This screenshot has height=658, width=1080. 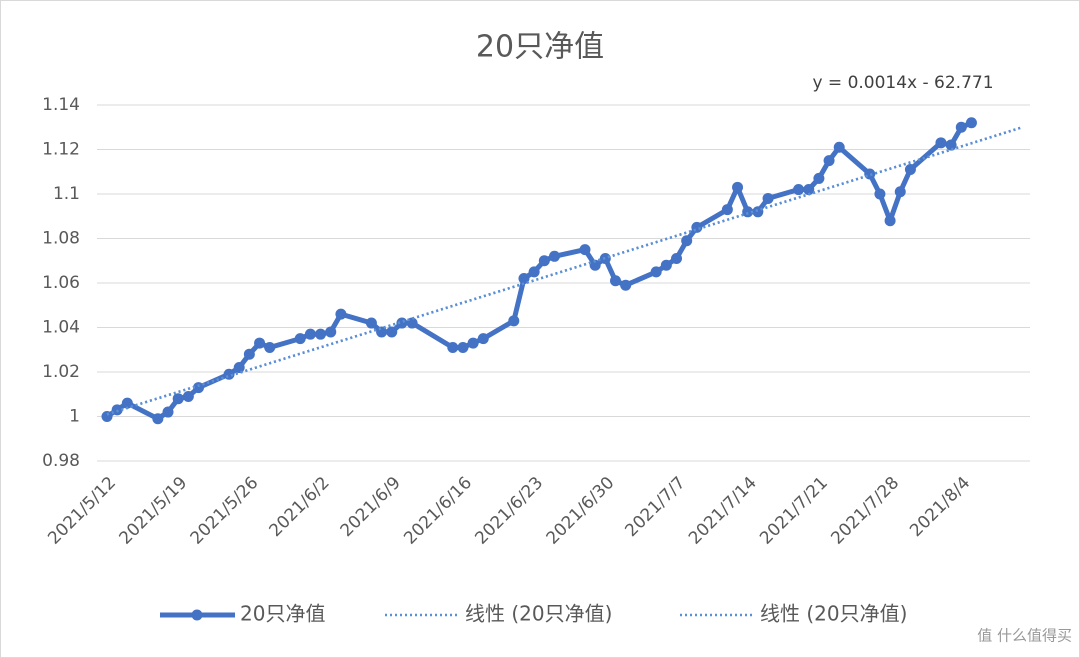 What do you see at coordinates (61, 283) in the screenshot?
I see `y-tick-label: 1.06` at bounding box center [61, 283].